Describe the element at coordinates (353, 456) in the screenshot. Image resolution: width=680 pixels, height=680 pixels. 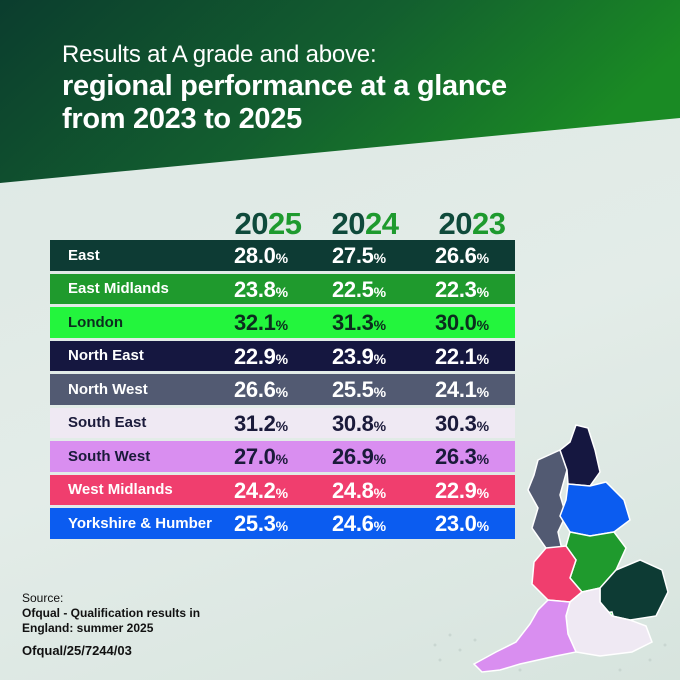
I see `value-number: 26.9` at that location.